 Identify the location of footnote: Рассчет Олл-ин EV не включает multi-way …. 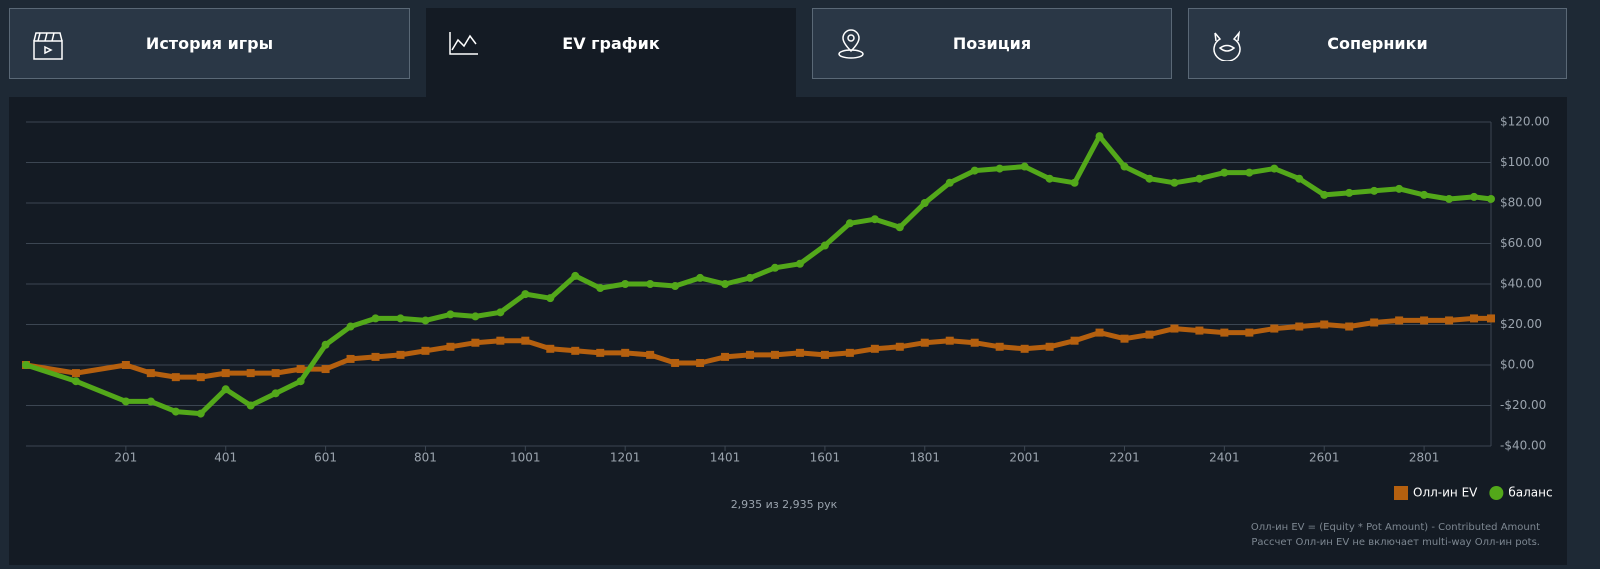
(1395, 542).